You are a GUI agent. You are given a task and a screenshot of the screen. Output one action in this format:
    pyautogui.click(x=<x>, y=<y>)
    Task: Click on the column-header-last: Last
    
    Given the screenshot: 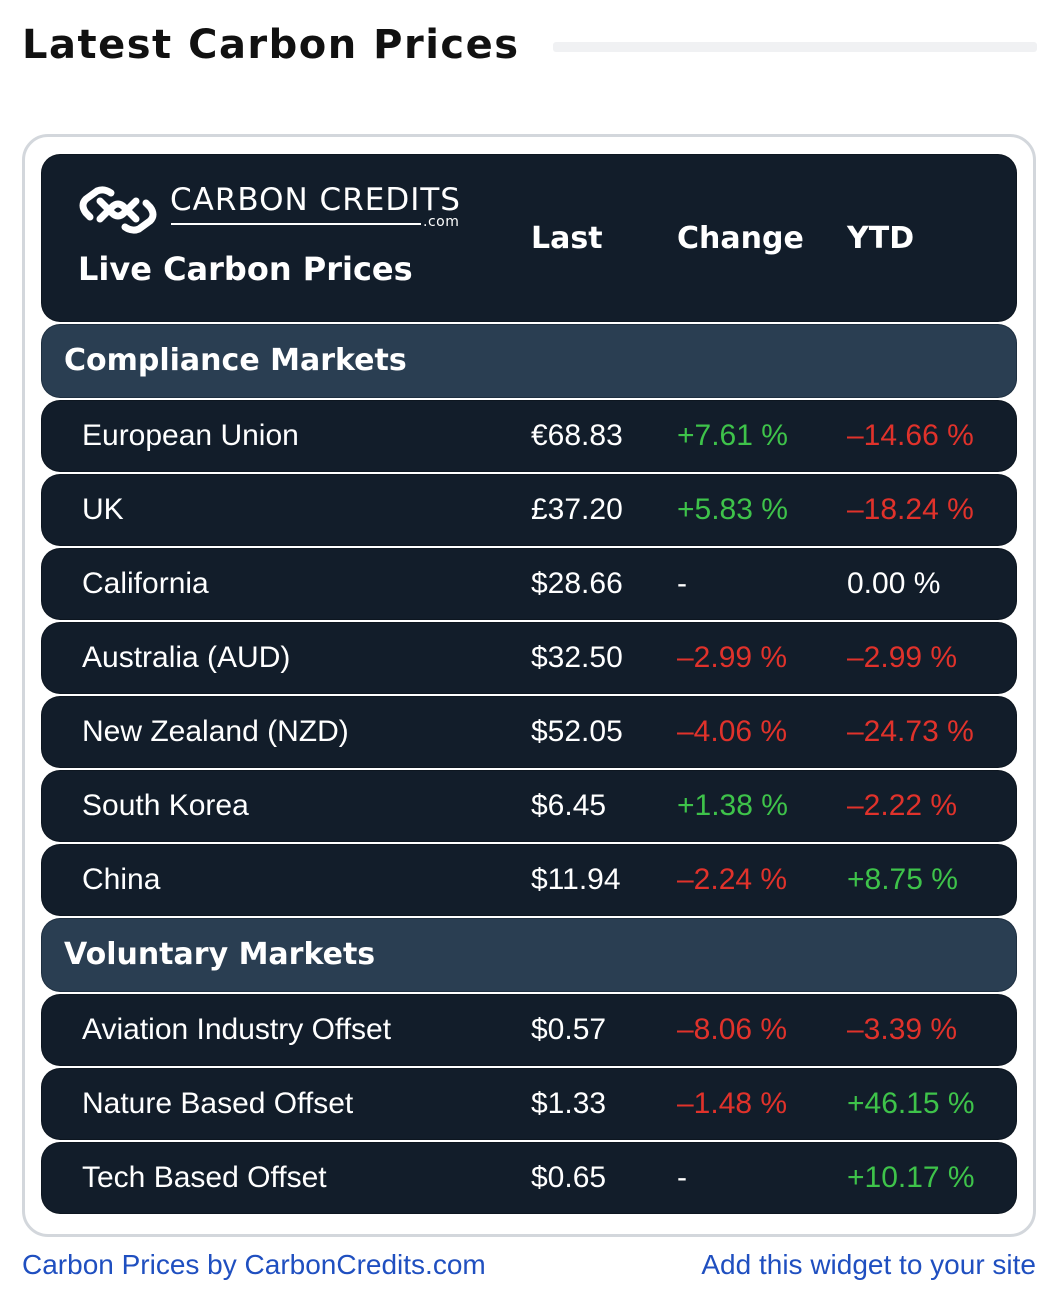 What is the action you would take?
    pyautogui.click(x=567, y=238)
    